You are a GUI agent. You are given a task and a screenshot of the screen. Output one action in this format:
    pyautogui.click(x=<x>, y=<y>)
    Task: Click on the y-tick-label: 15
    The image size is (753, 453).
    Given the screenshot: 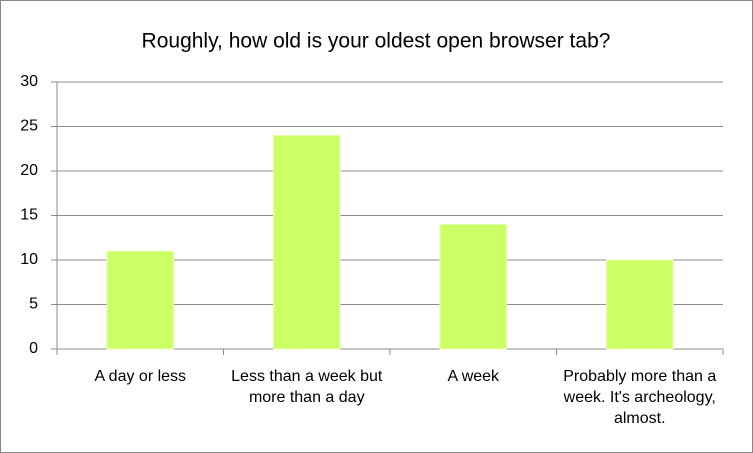 What is the action you would take?
    pyautogui.click(x=29, y=215)
    